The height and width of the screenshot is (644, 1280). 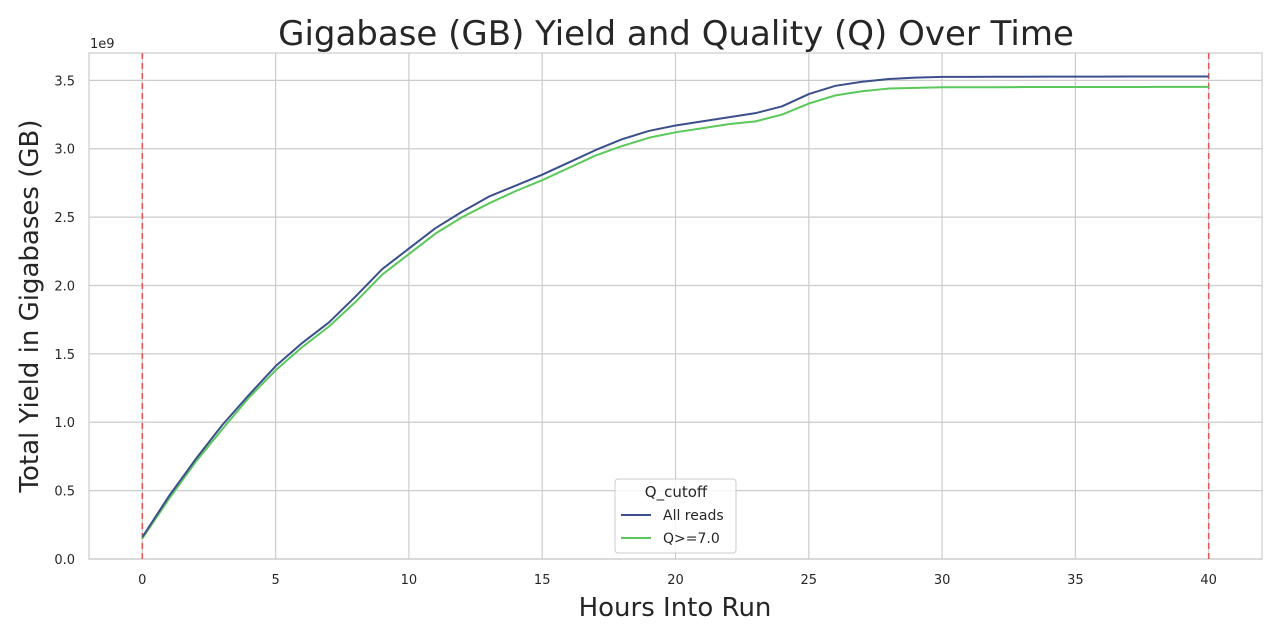 I want to click on legend: Q_cutoff All reads Q>=7.0, so click(x=675, y=516).